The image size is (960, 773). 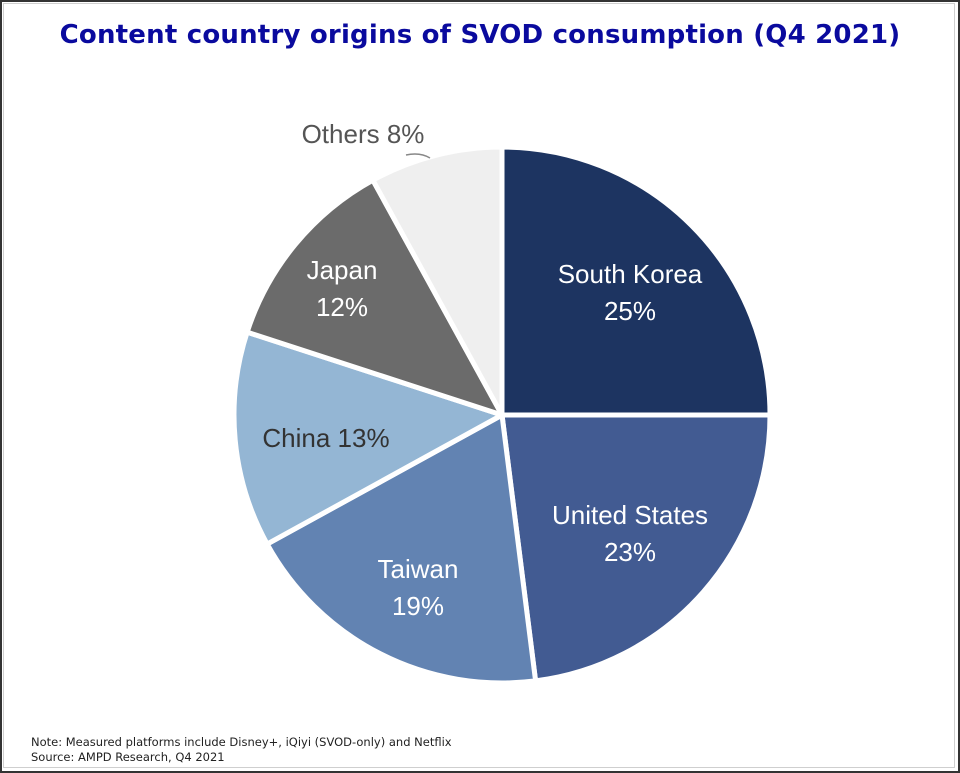 I want to click on pie-slice-taiwan, so click(x=401, y=549).